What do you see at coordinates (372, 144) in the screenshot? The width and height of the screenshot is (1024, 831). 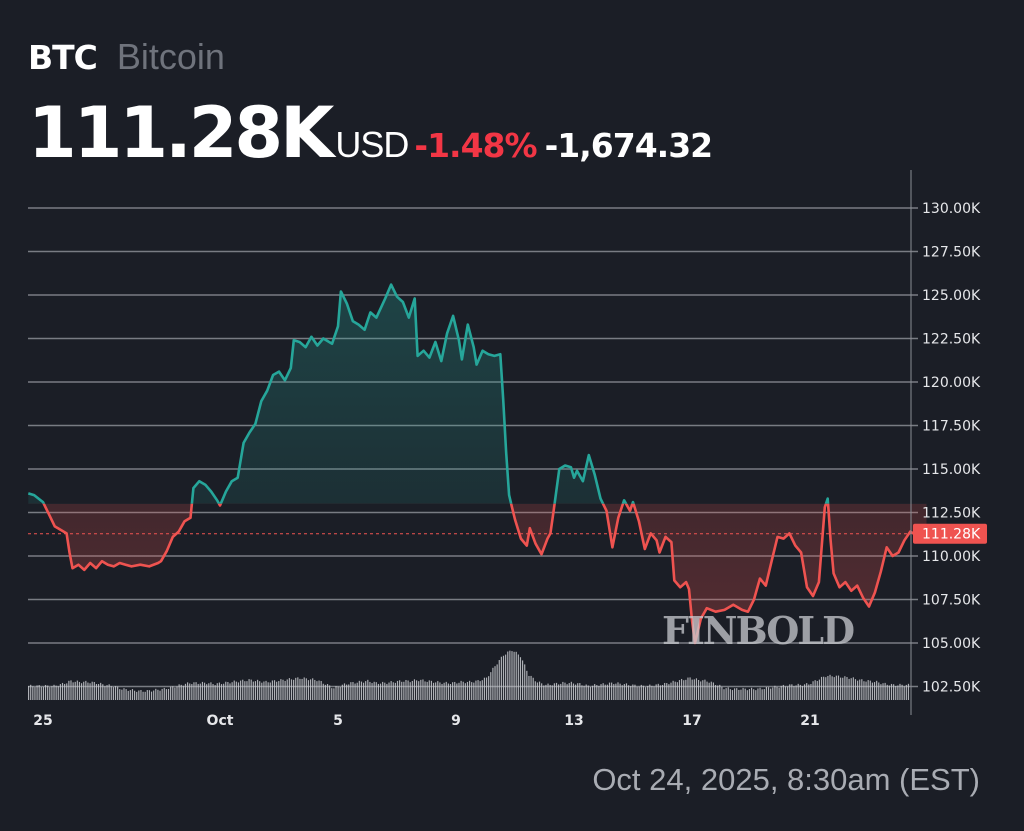 I see `currency-label: USD` at bounding box center [372, 144].